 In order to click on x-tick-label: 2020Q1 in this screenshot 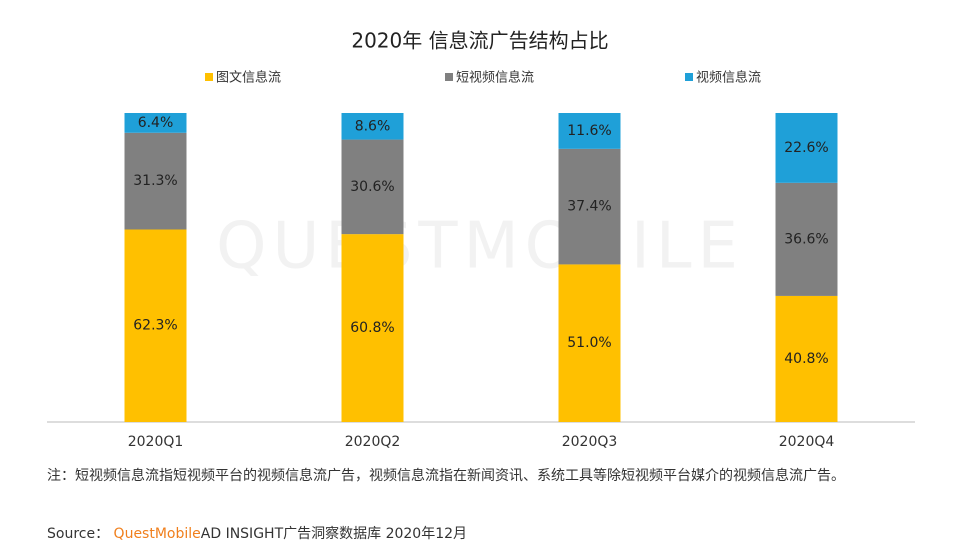, I will do `click(156, 442)`.